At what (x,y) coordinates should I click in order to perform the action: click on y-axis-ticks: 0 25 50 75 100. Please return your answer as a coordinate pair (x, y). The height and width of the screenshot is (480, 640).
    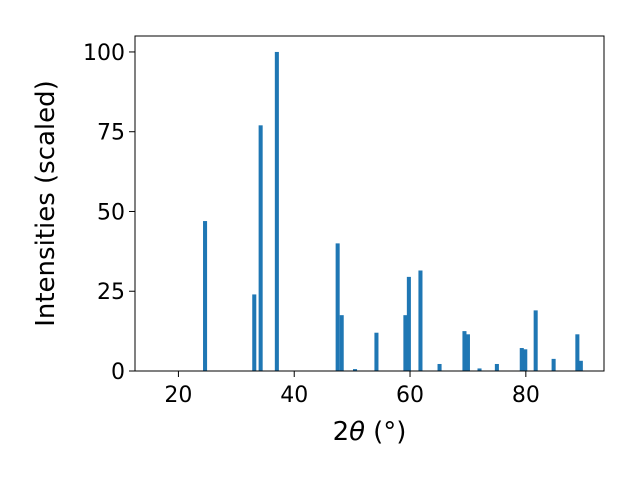
    Looking at the image, I should click on (109, 213).